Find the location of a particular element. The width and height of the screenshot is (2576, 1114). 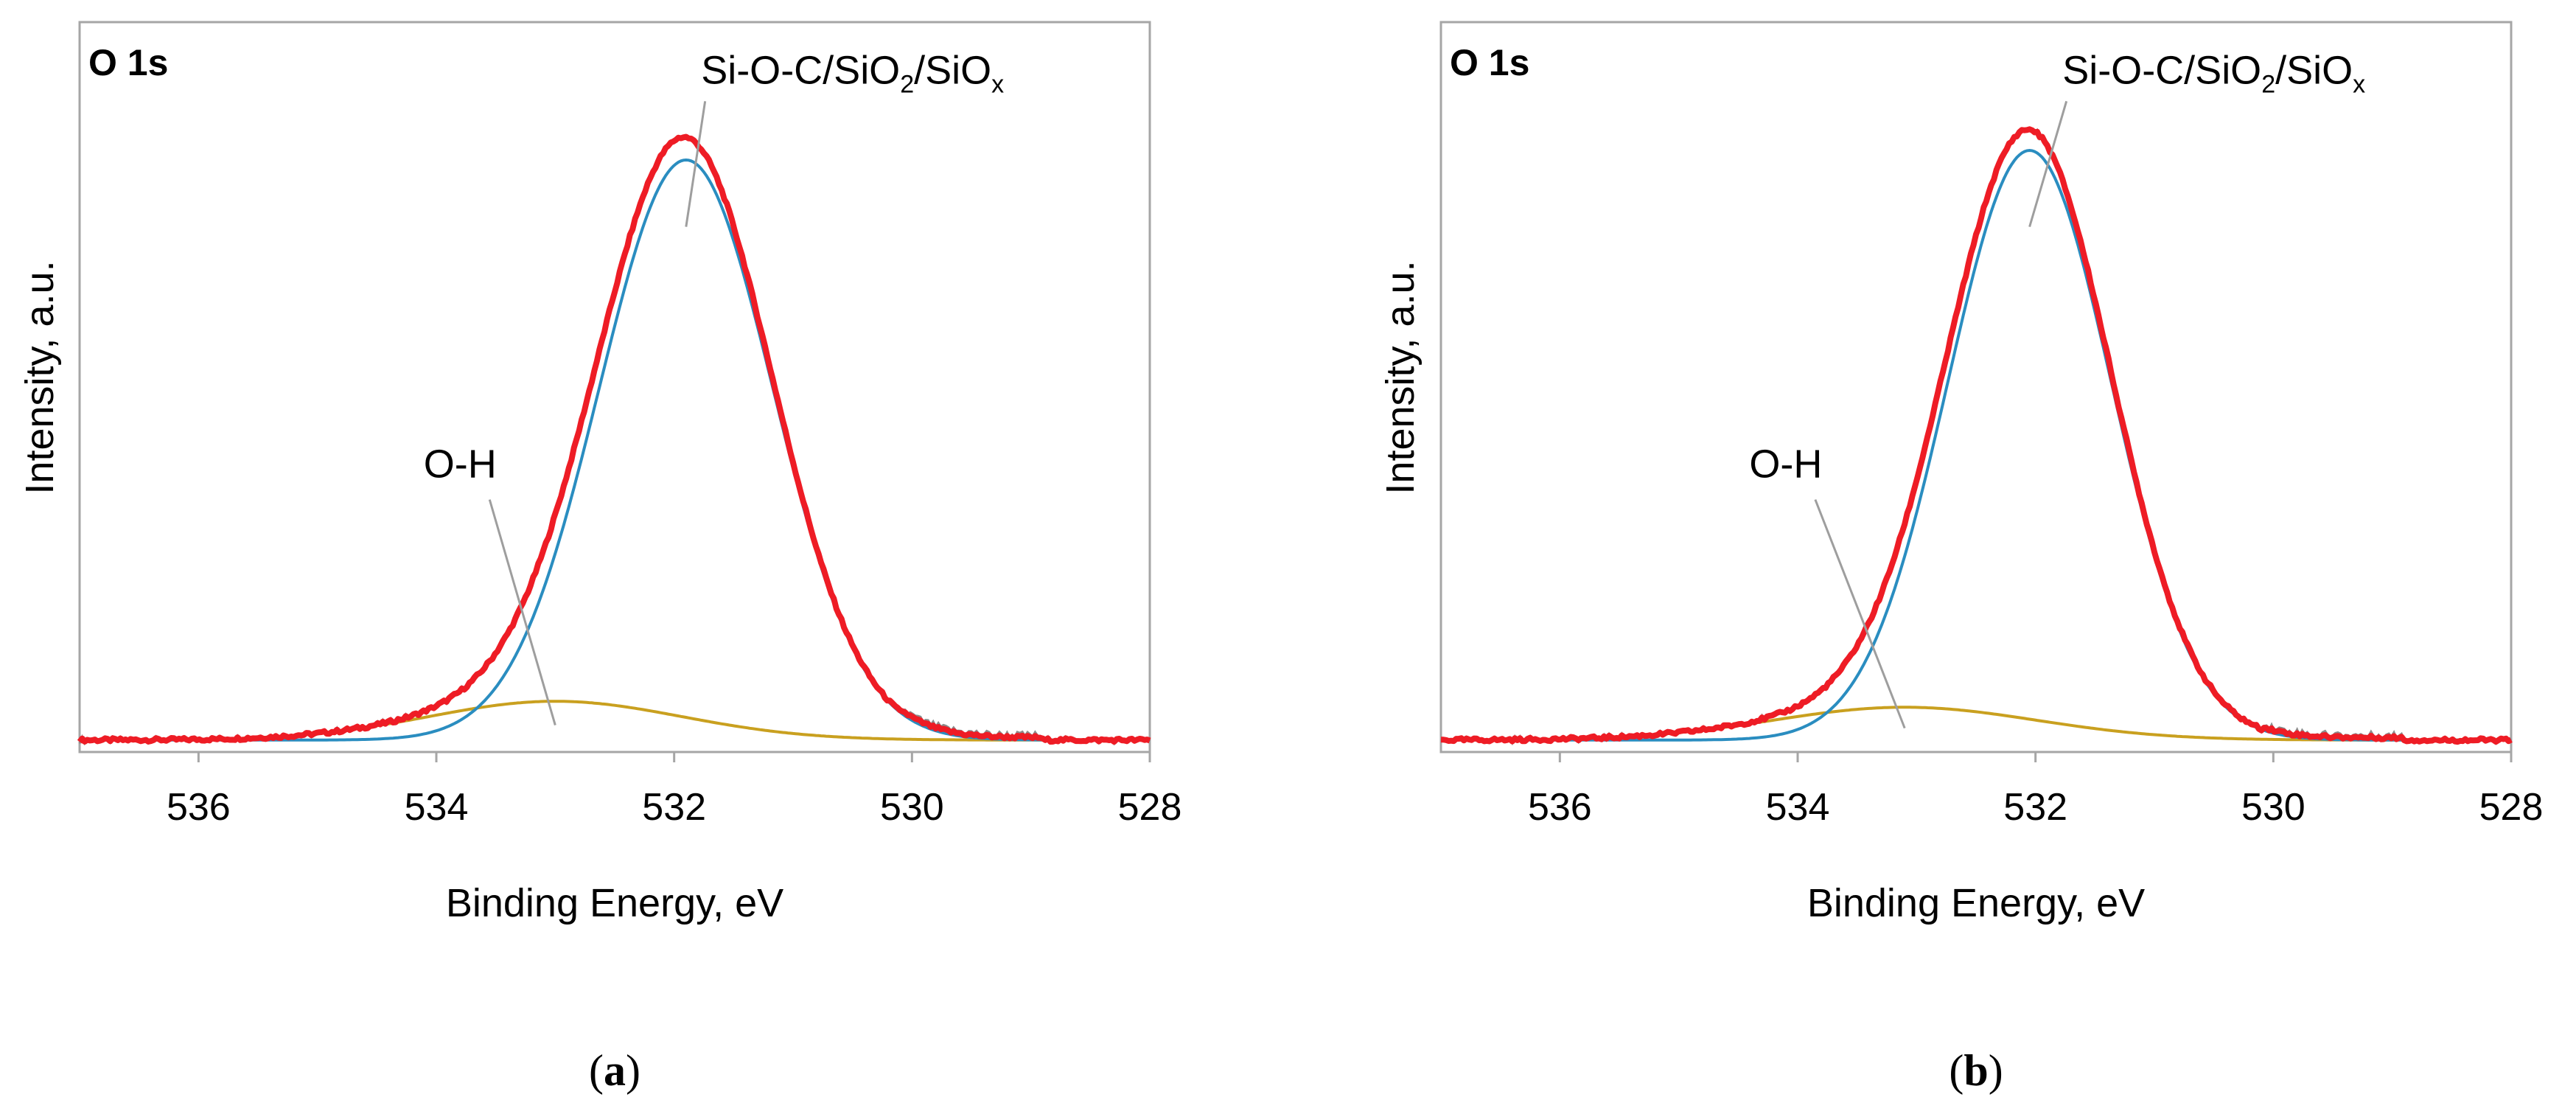

panel-caption-letter: a is located at coordinates (615, 1070).